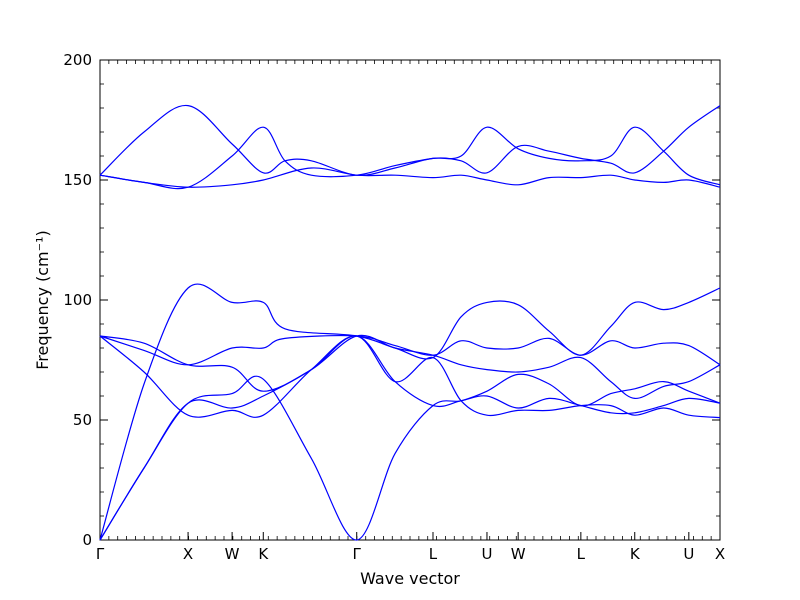  Describe the element at coordinates (82, 420) in the screenshot. I see `y-tick-label: 50` at that location.